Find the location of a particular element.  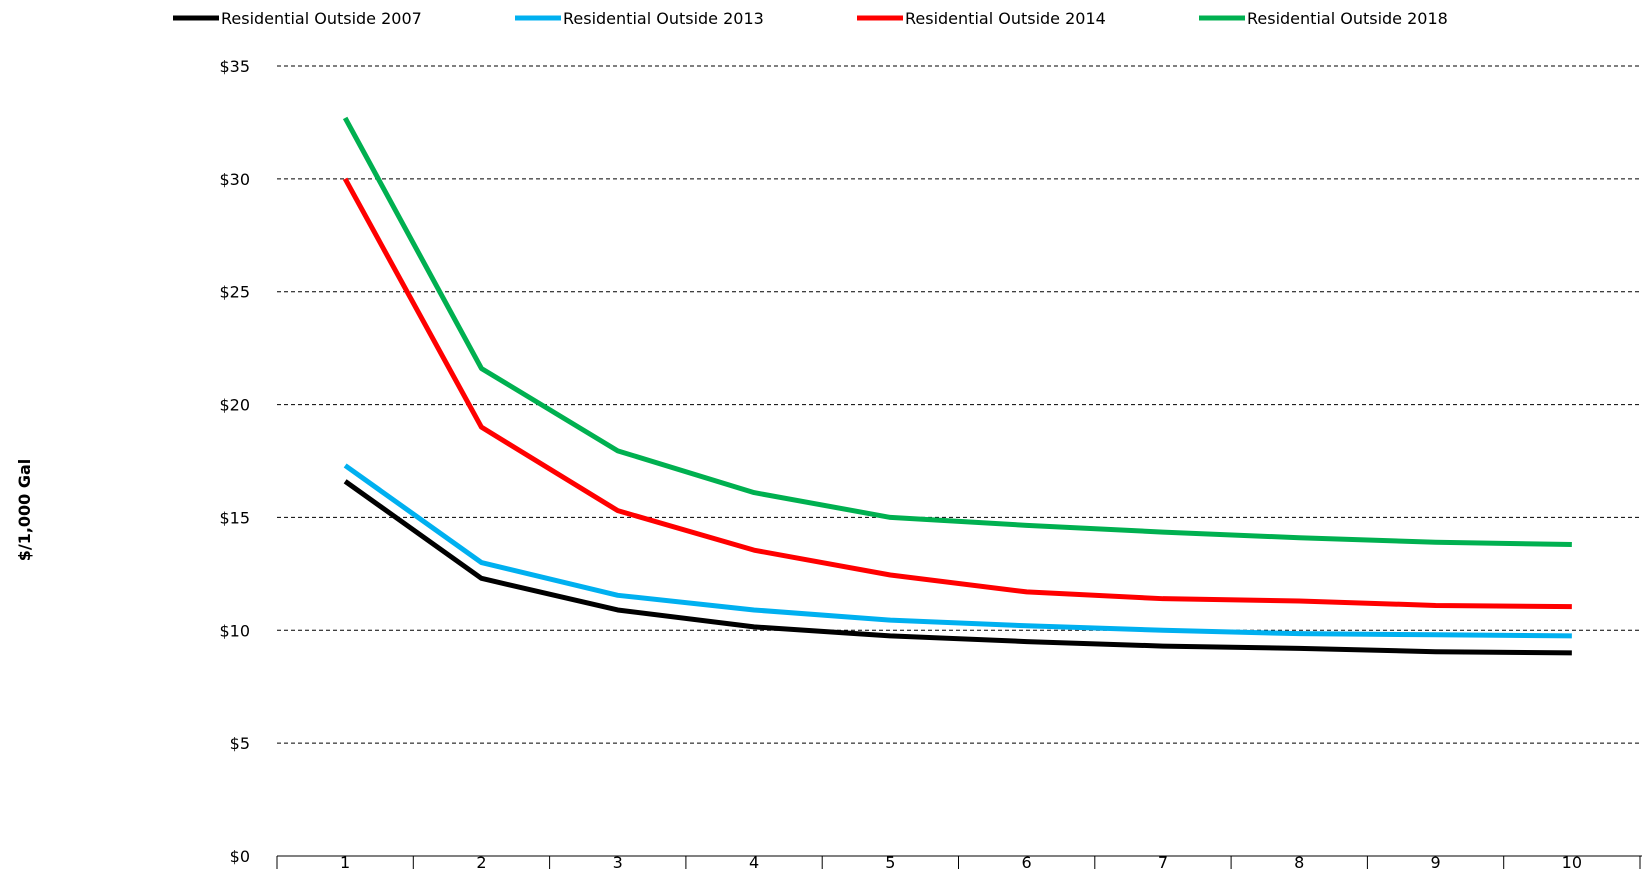

x-tick-label: 7 is located at coordinates (1163, 861).